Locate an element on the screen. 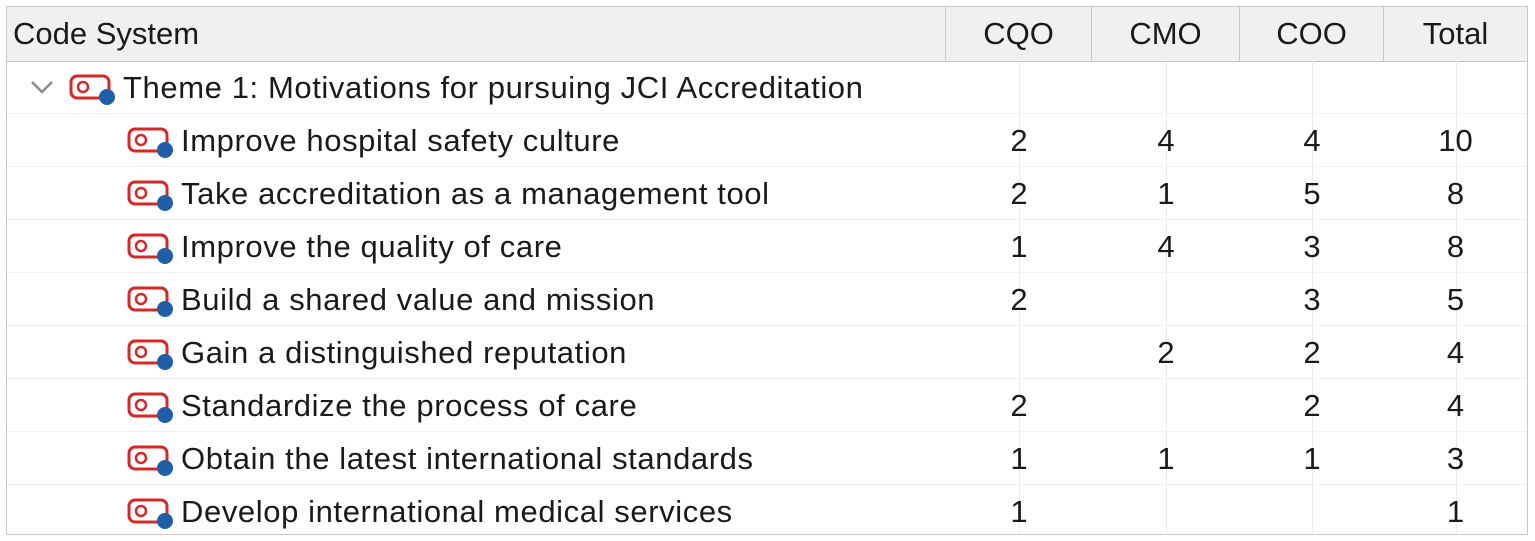  code-label: Take accreditation as a management tool is located at coordinates (475, 193).